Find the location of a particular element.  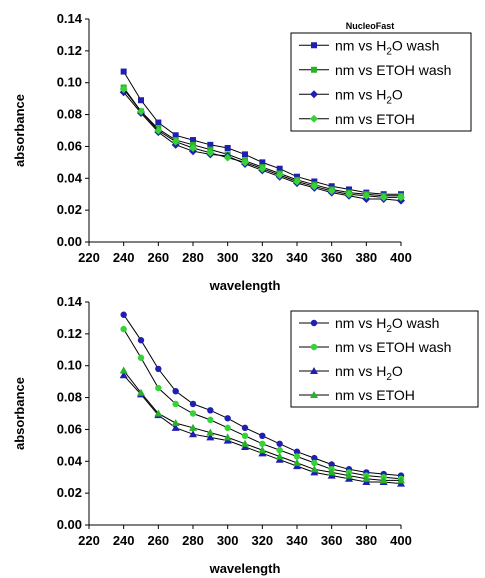

y-tick-label: 0.06 is located at coordinates (69, 145).